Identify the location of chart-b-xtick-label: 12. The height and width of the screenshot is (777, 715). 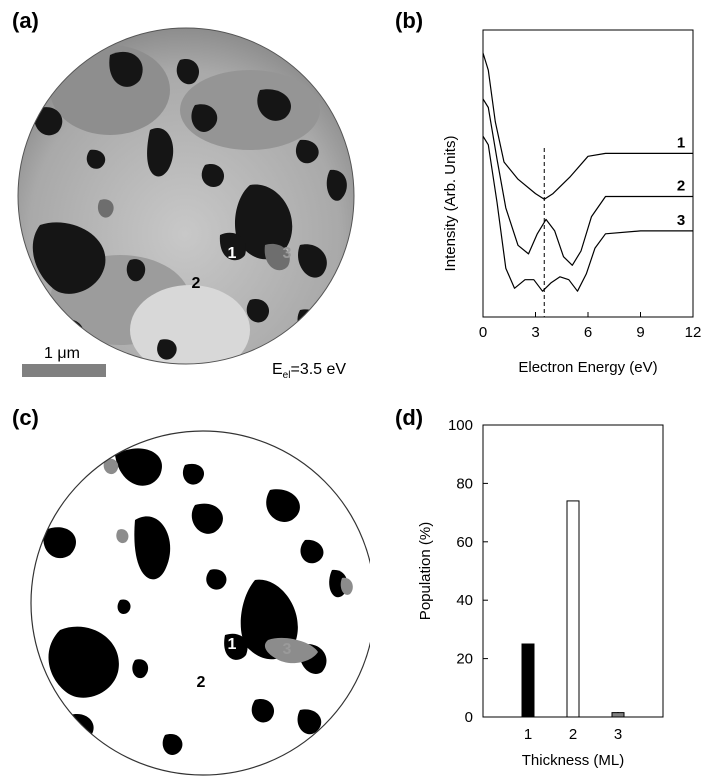
(693, 332).